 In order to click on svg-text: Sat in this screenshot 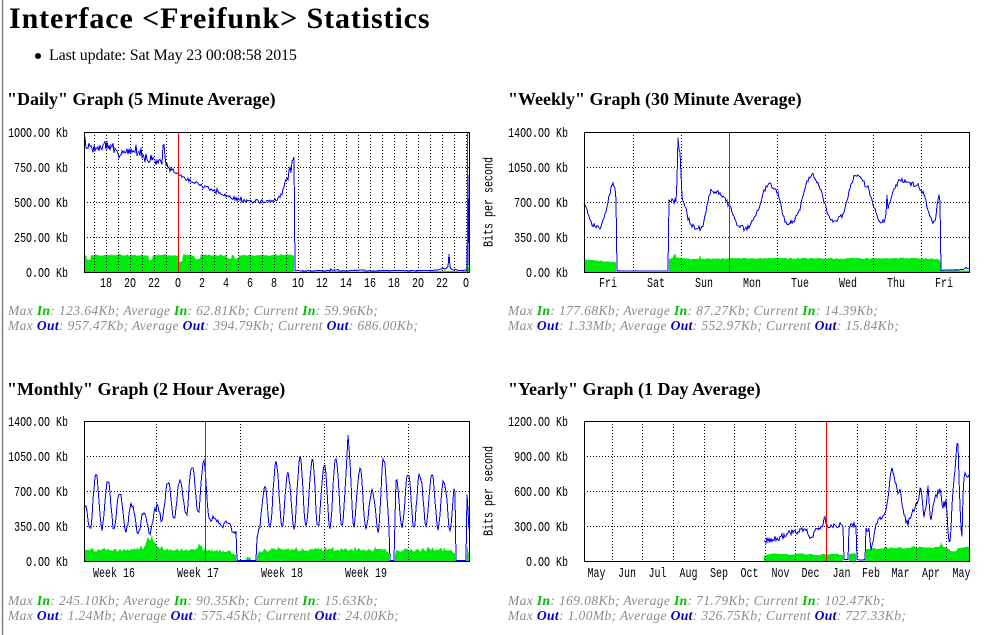, I will do `click(656, 284)`.